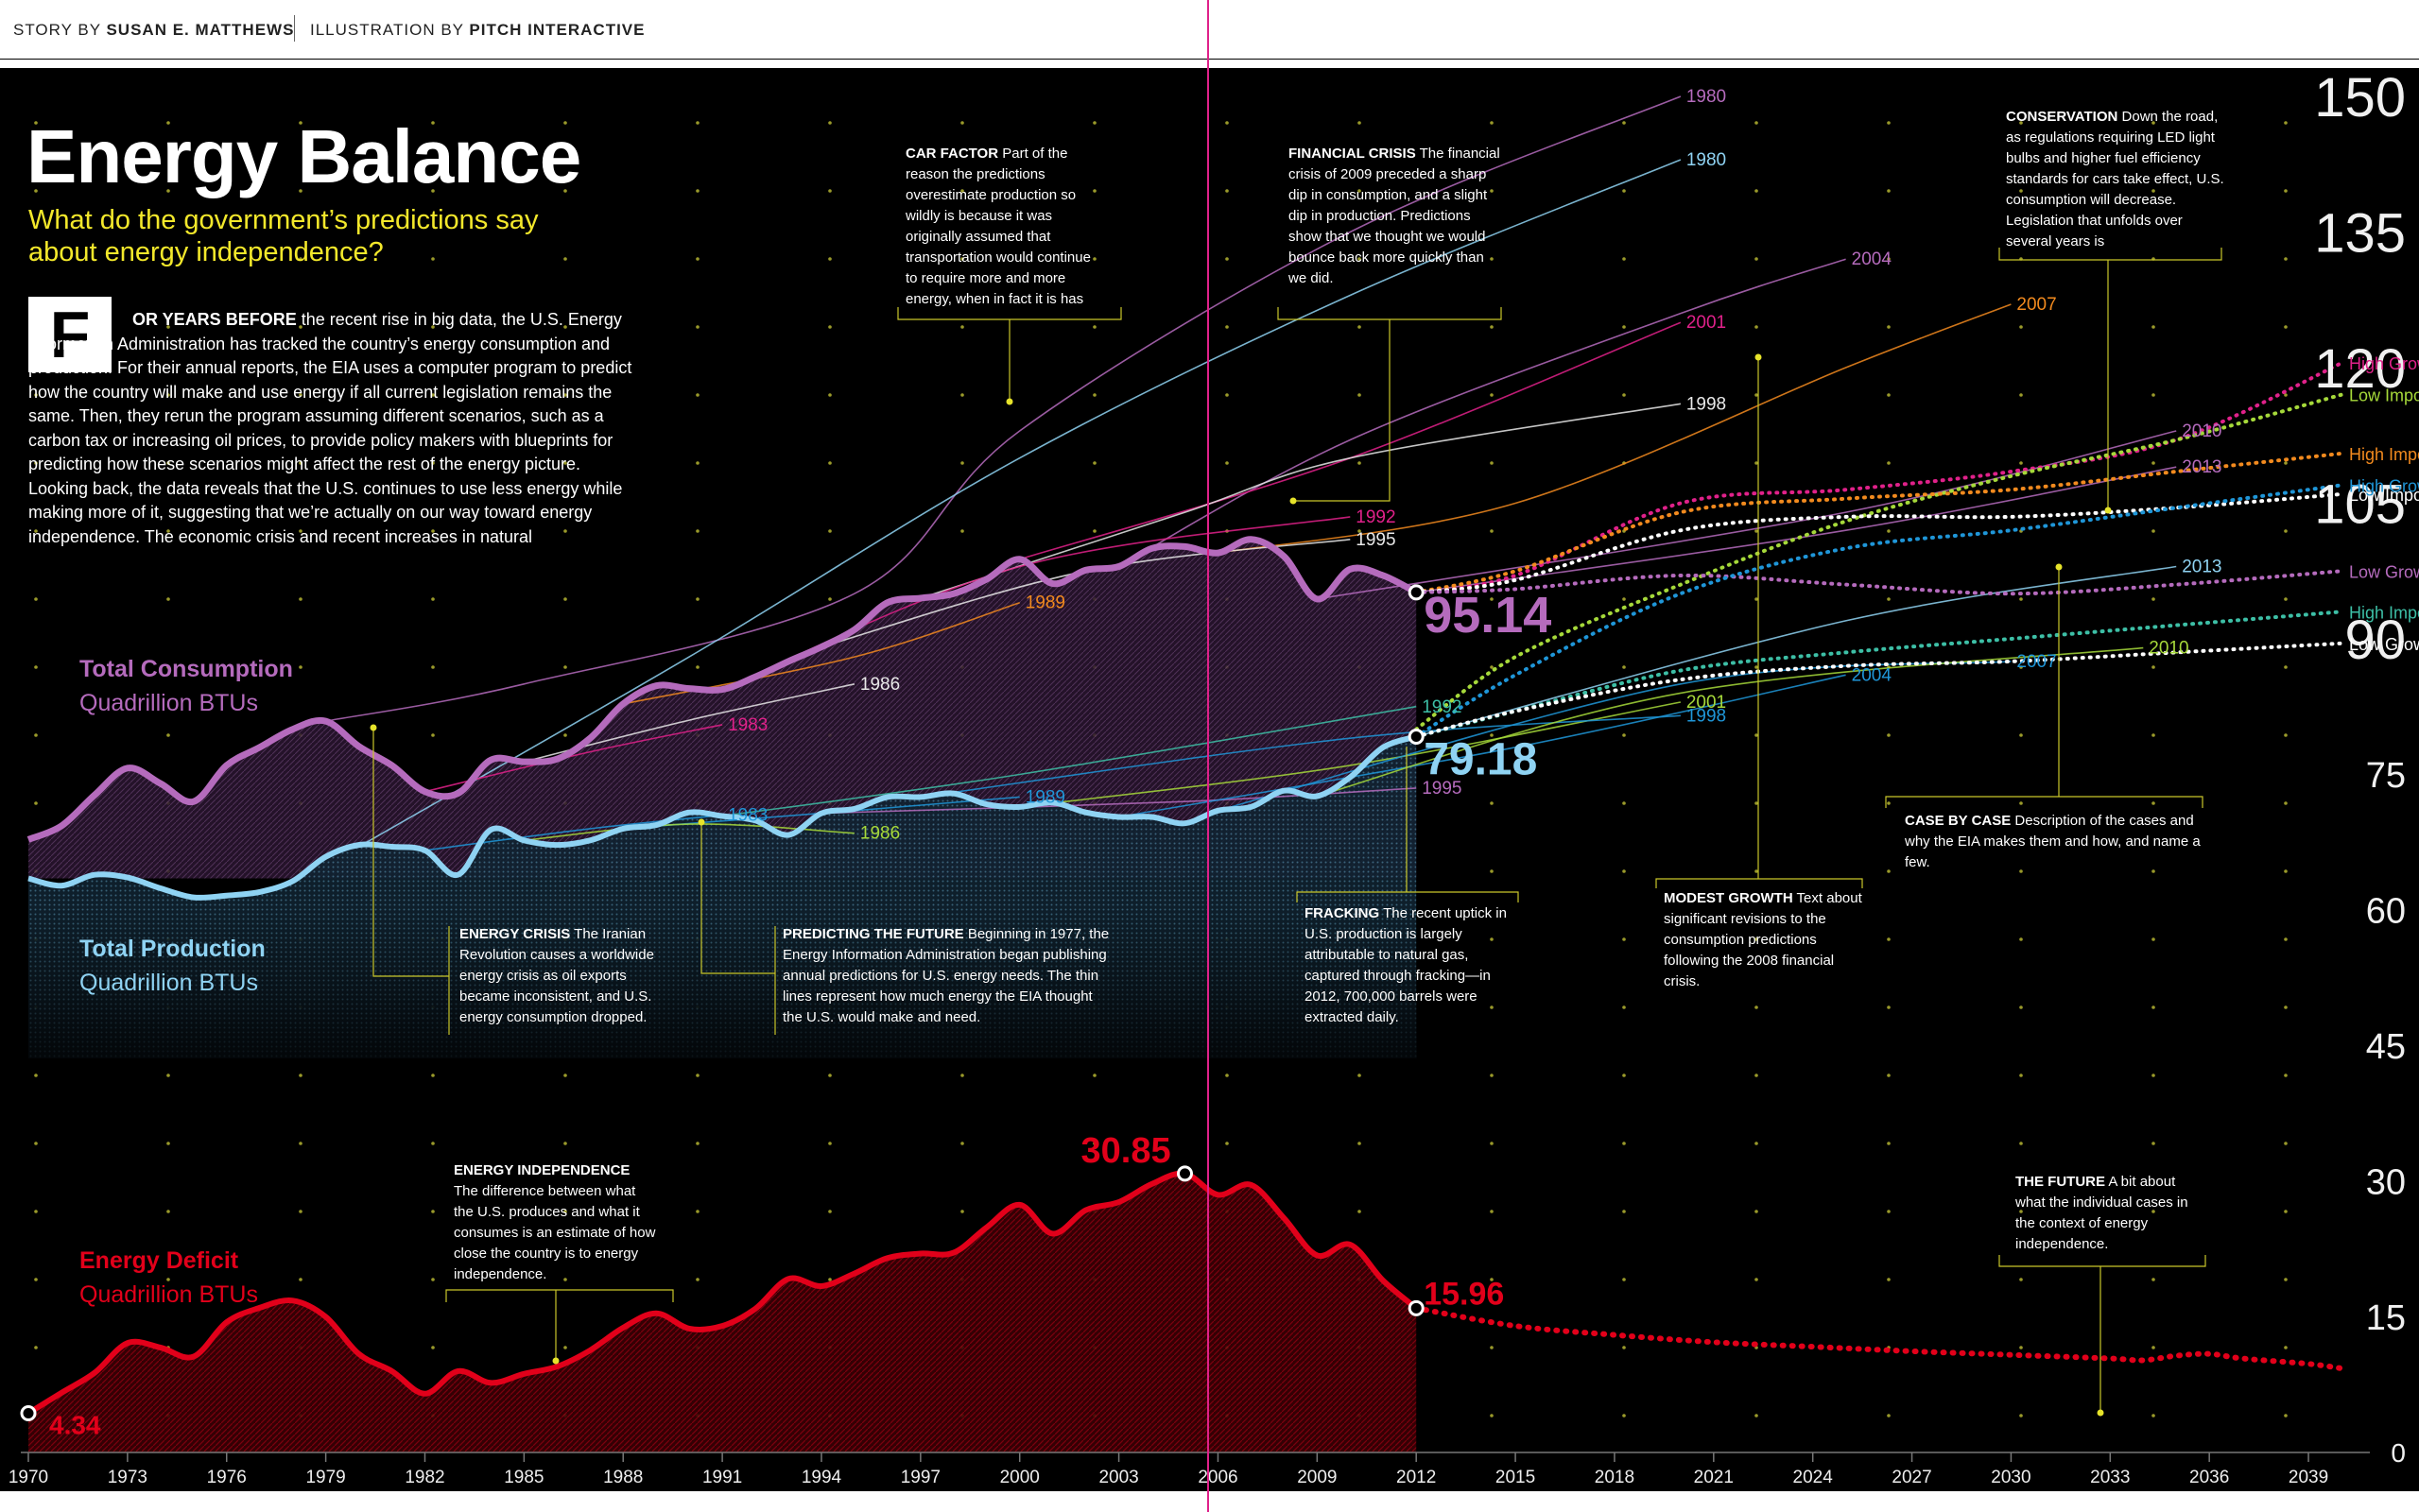 The height and width of the screenshot is (1512, 2419). What do you see at coordinates (723, 1312) in the screenshot?
I see `deficit-area` at bounding box center [723, 1312].